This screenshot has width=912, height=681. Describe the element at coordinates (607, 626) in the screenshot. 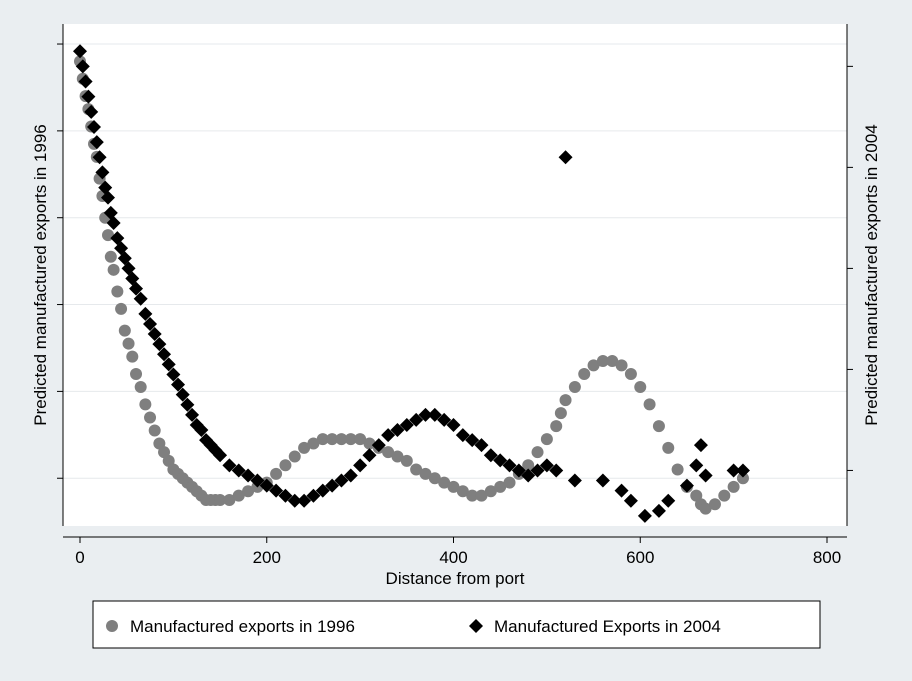

I see `legend-label-2004: Manufactured Exports in 2004` at that location.